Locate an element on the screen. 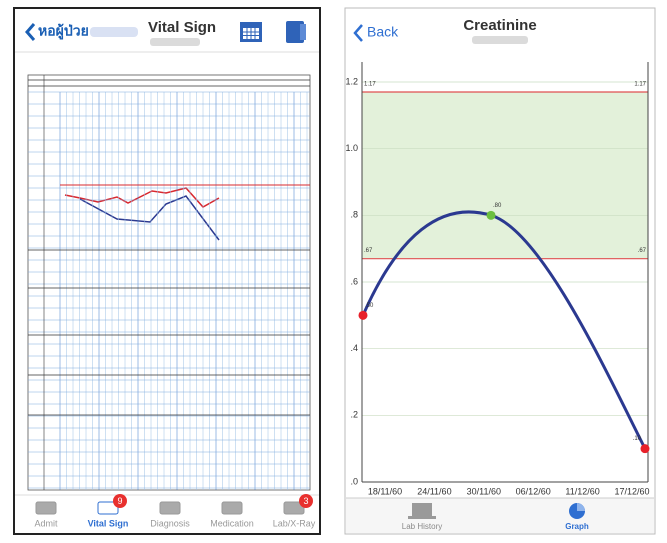 The image size is (667, 543). x-tick-label: 30/11/60 is located at coordinates (484, 491).